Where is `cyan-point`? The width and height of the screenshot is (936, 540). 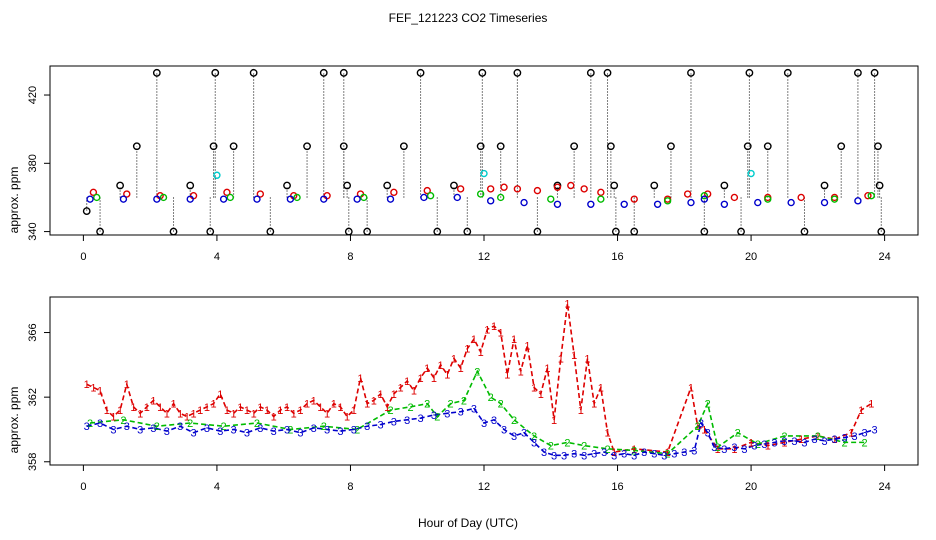
cyan-point is located at coordinates (751, 173).